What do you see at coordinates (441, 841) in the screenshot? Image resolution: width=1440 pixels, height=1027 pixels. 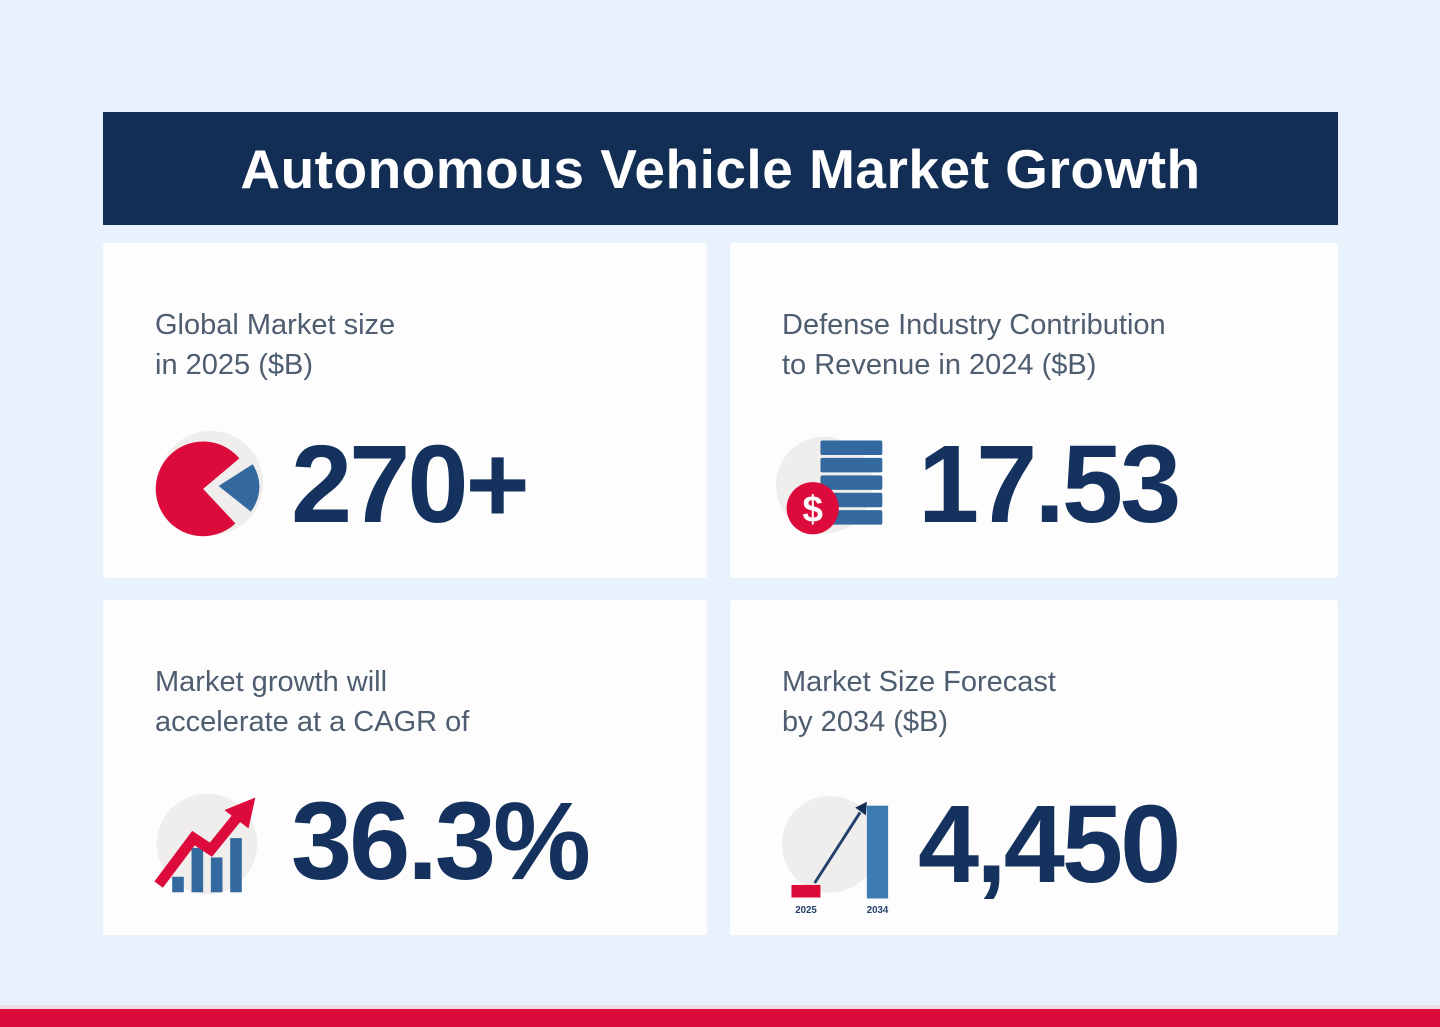 I see `stat-value: 36.3%` at bounding box center [441, 841].